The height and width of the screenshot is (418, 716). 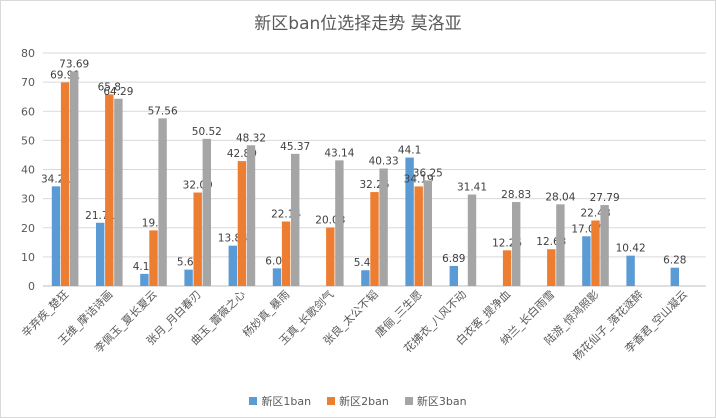 I want to click on legend-label: 新区3ban, so click(x=441, y=401).